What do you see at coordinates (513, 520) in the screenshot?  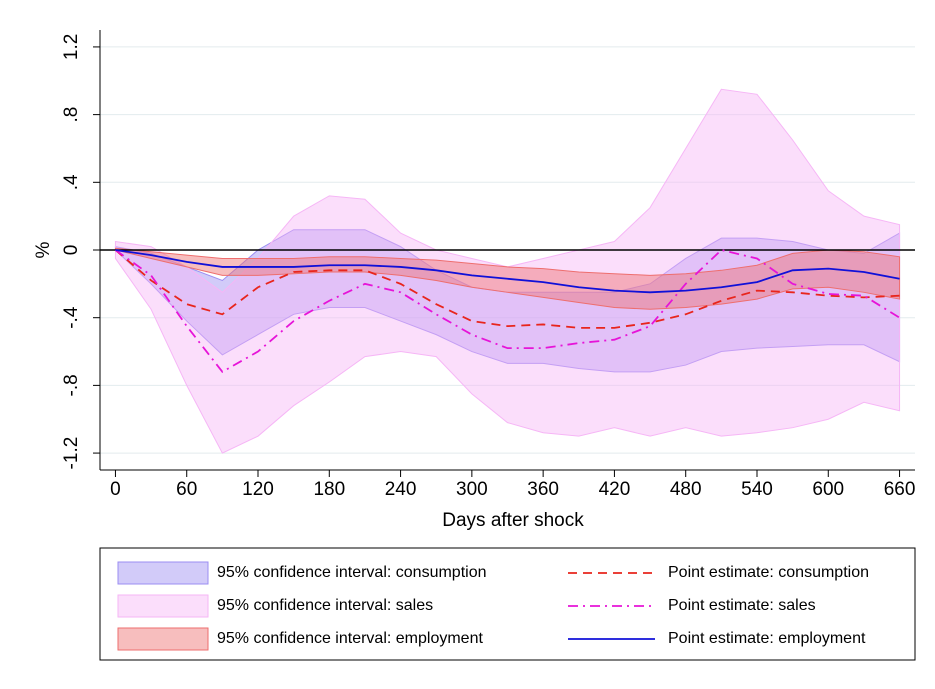 I see `x-axis-title: Days after shock` at bounding box center [513, 520].